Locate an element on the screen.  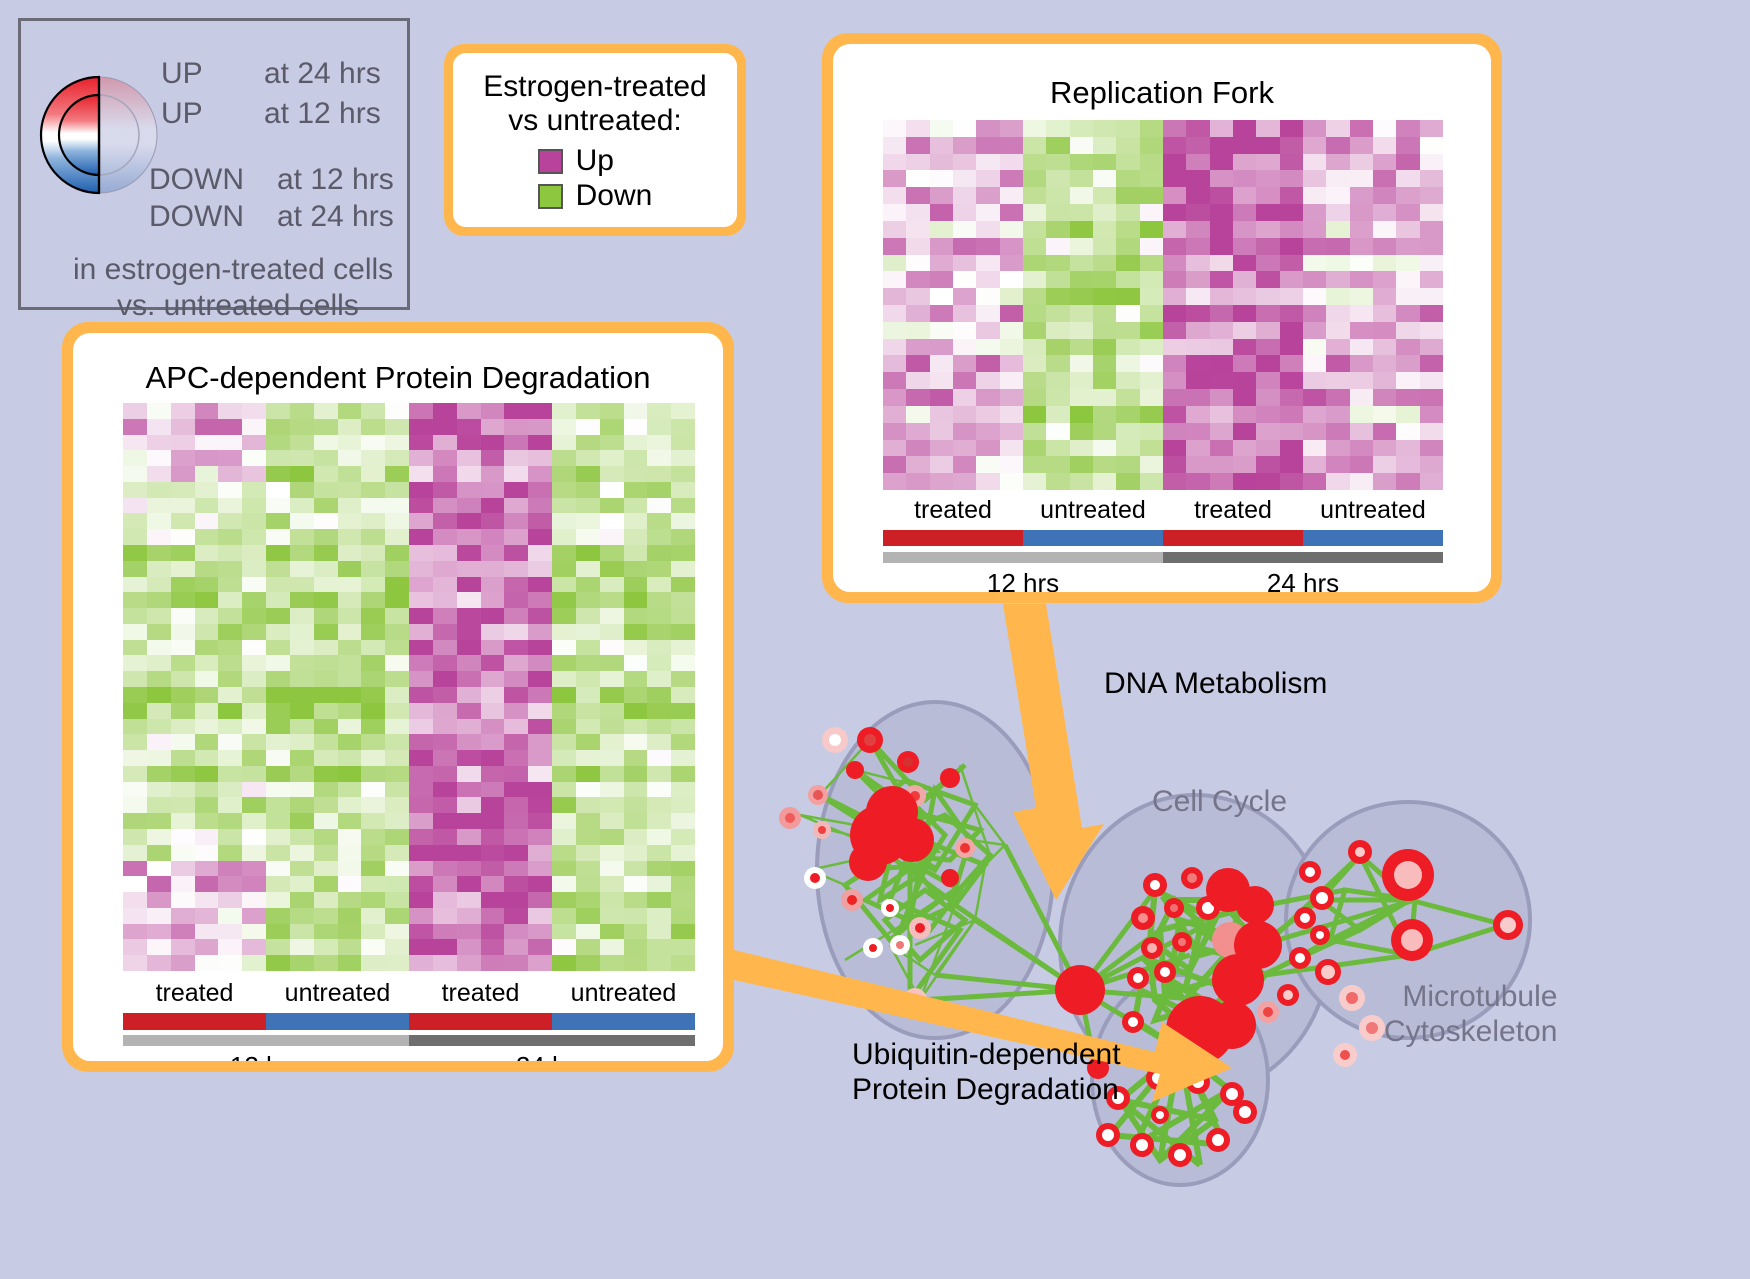
apc-treatment-bars is located at coordinates (409, 1021).